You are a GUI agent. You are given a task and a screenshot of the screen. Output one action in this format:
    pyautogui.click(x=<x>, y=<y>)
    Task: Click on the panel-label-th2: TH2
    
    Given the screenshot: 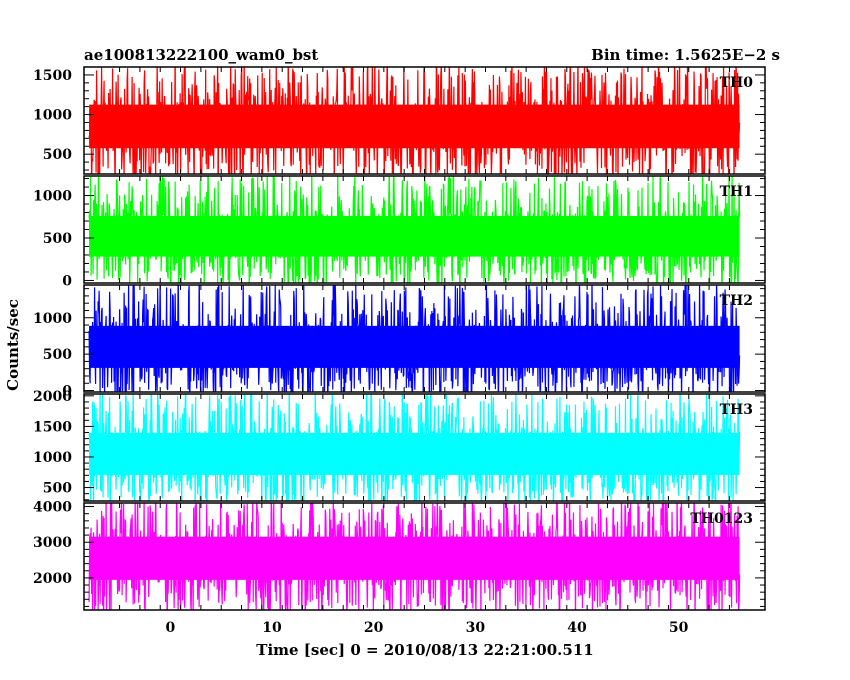 What is the action you would take?
    pyautogui.click(x=736, y=301)
    